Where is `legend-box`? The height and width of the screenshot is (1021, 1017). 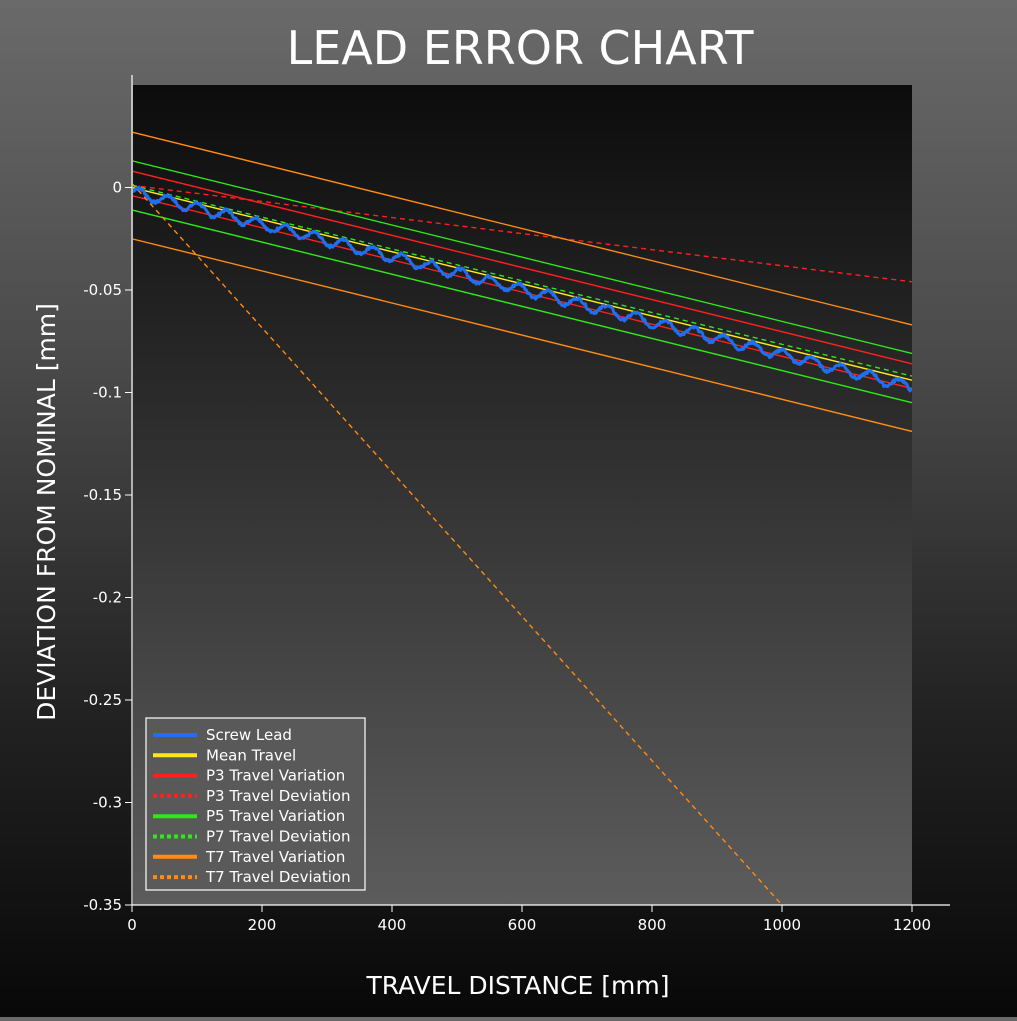
legend-box is located at coordinates (255, 804).